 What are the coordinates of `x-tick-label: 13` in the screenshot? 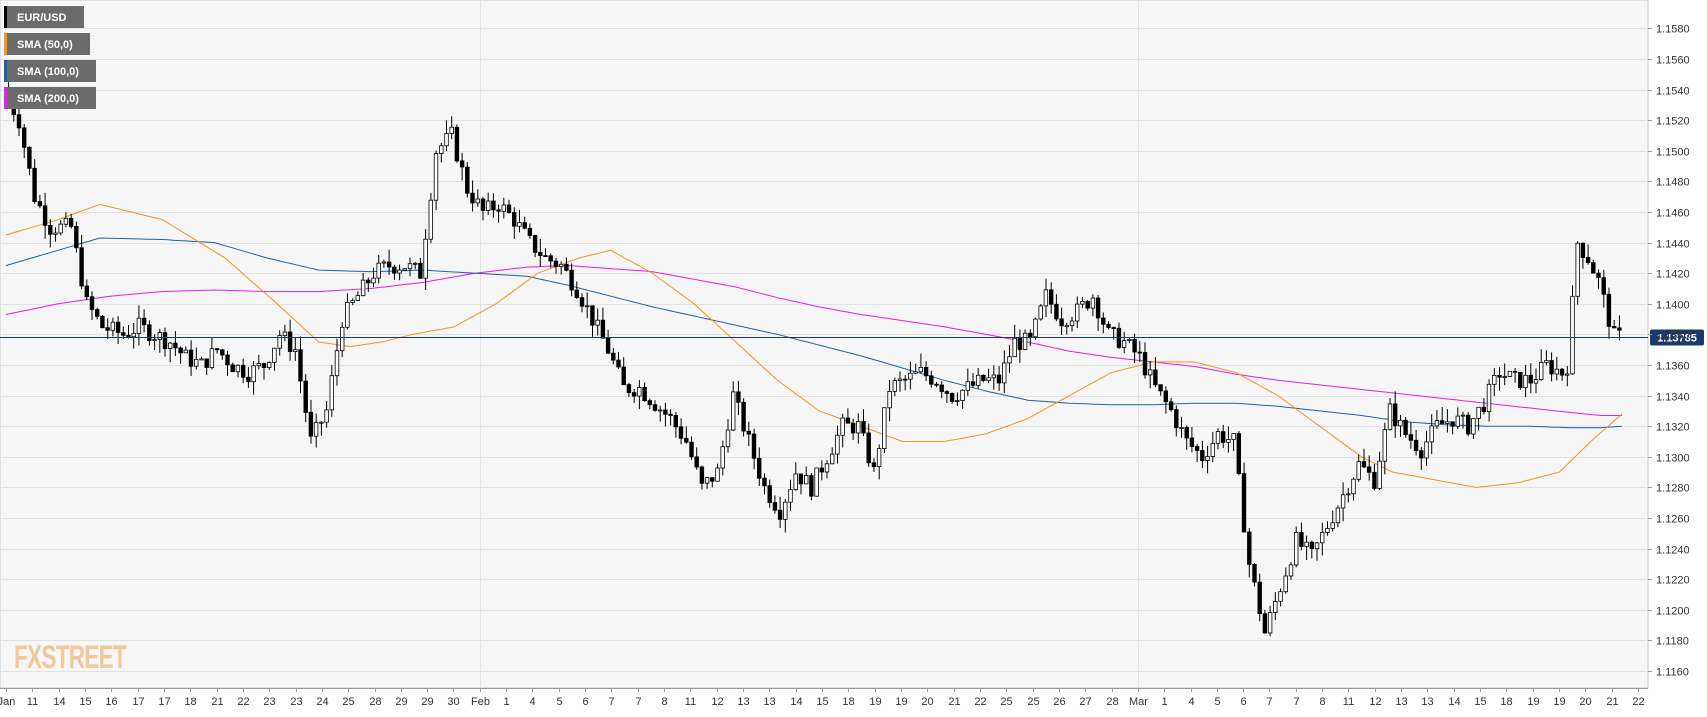 It's located at (1427, 702).